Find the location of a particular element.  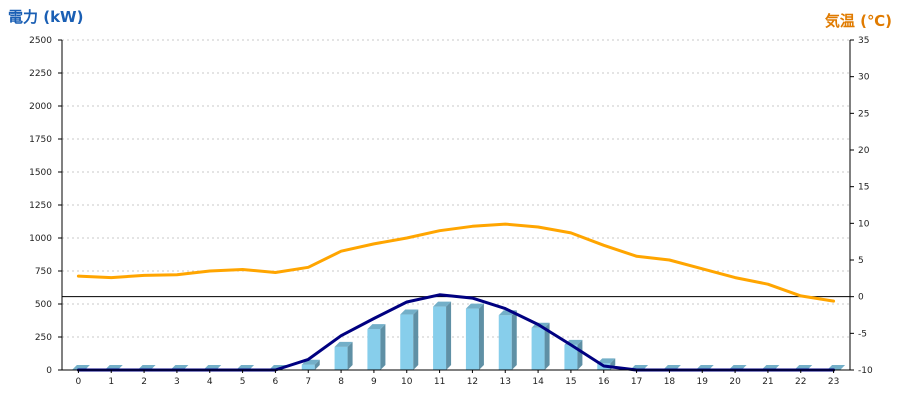

left-tick-label: 2000 is located at coordinates (40, 107).